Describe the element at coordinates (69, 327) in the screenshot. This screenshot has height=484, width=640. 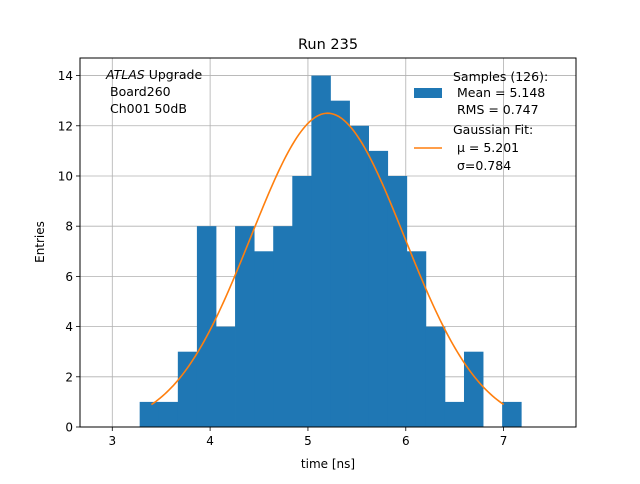
I see `y-tick-label: 4` at that location.